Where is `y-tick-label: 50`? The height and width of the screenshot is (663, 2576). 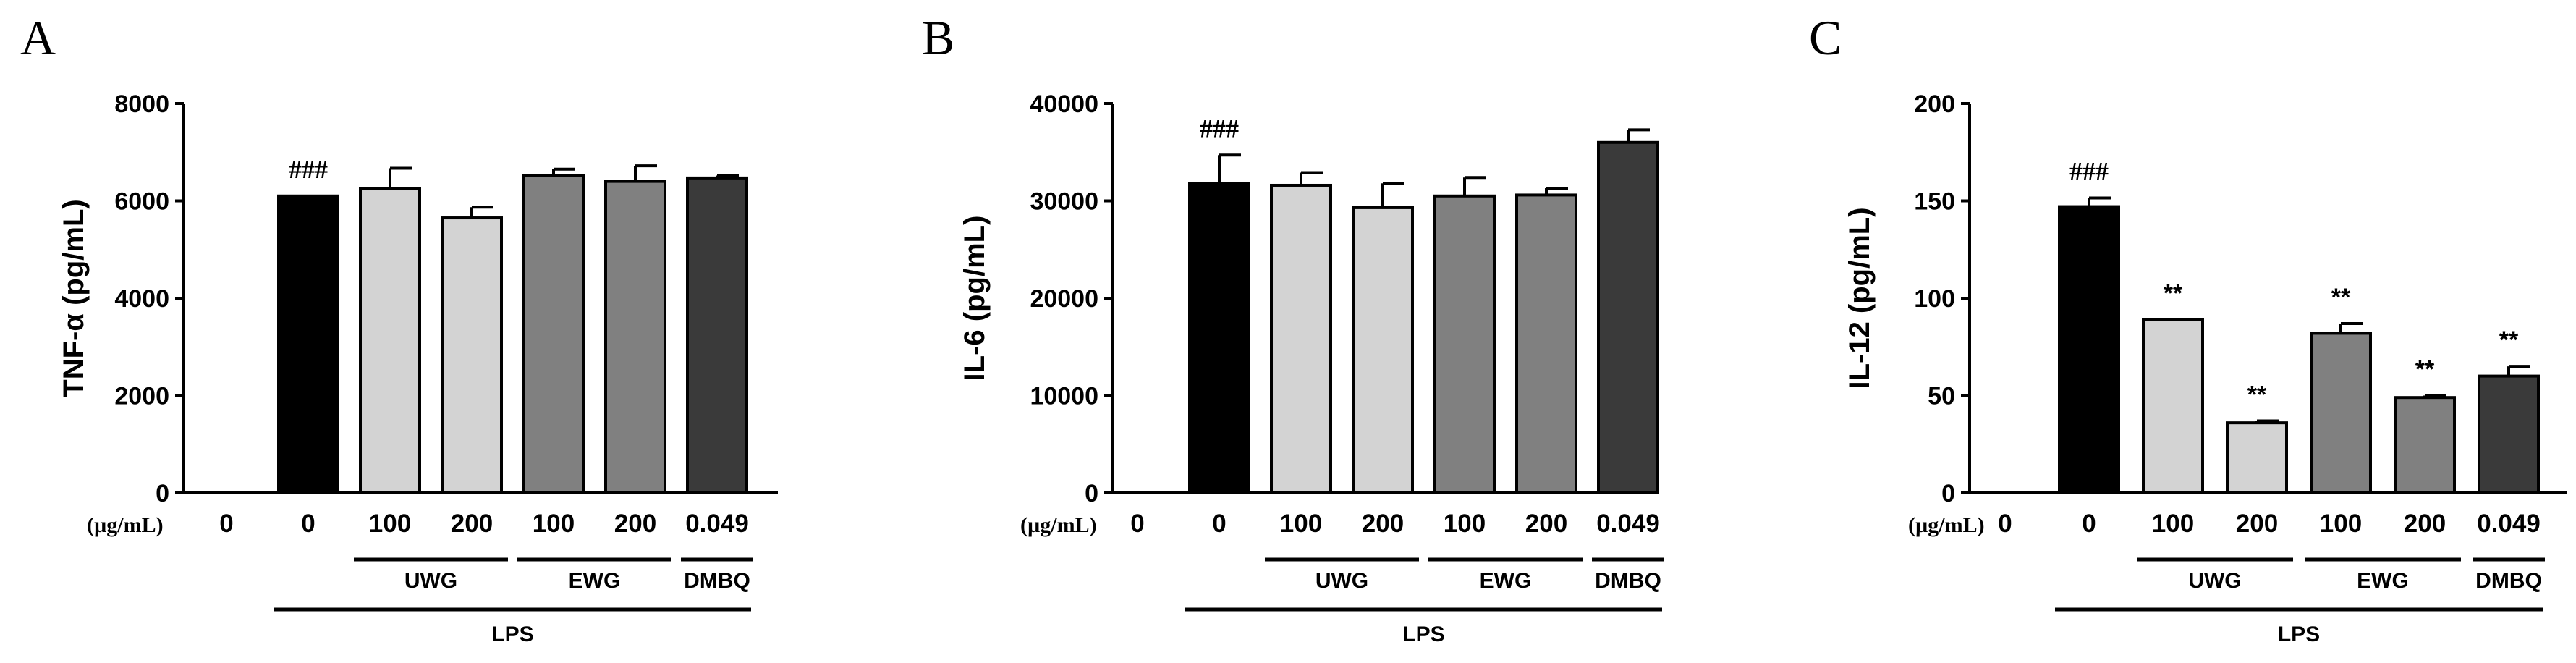 y-tick-label: 50 is located at coordinates (1941, 396).